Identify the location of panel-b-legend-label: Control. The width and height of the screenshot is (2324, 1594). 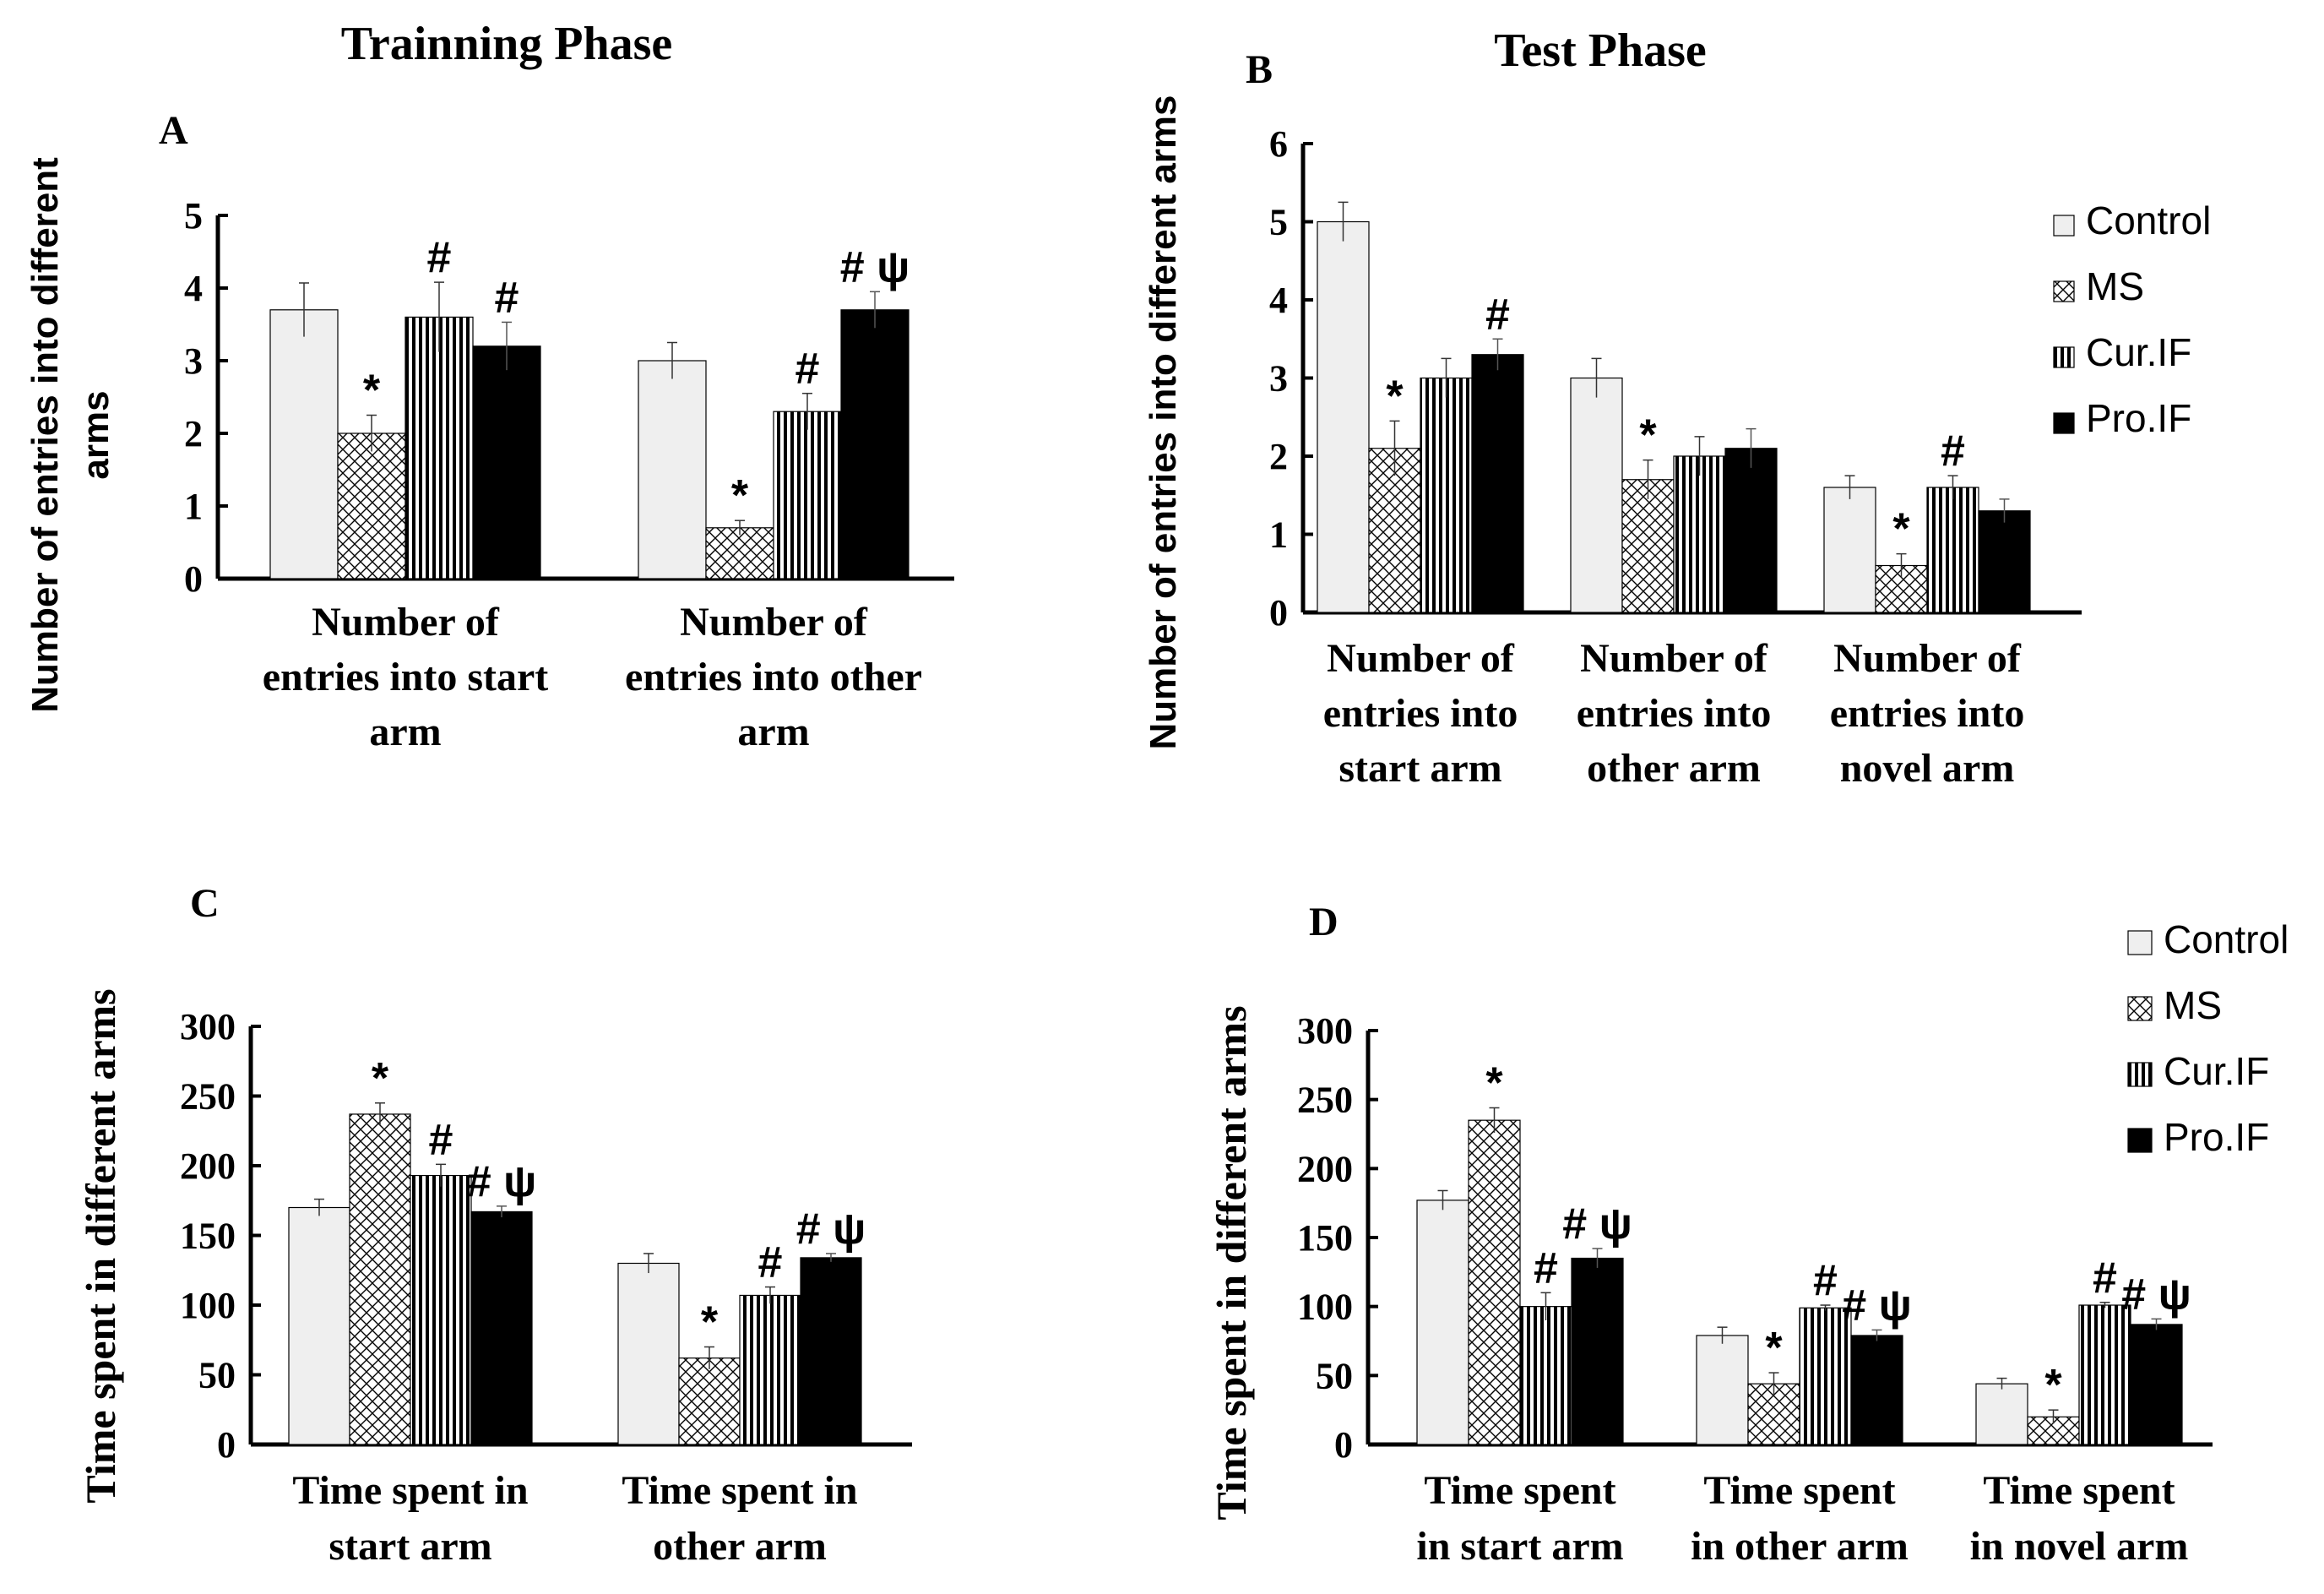
(2148, 220).